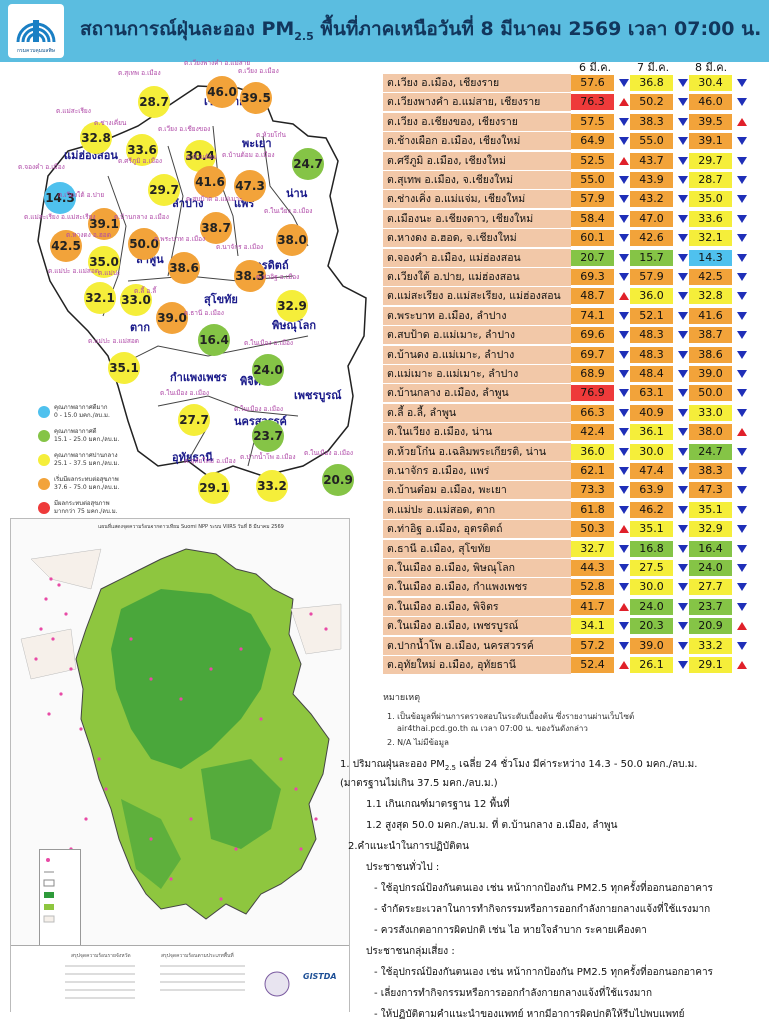 This screenshot has width=769, height=1024. What do you see at coordinates (573, 335) in the screenshot?
I see `table-row: ต.สบป้าด อ.แม่เมาะ, ลำปาง 69.6 48.3 38.7` at bounding box center [573, 335].